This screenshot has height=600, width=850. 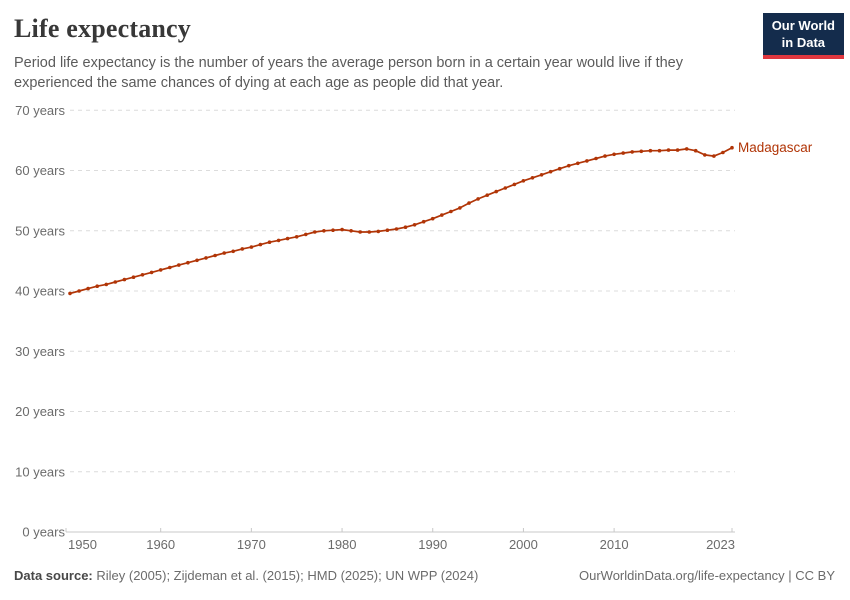 I want to click on owid-logo-line2: in Data, so click(x=803, y=42).